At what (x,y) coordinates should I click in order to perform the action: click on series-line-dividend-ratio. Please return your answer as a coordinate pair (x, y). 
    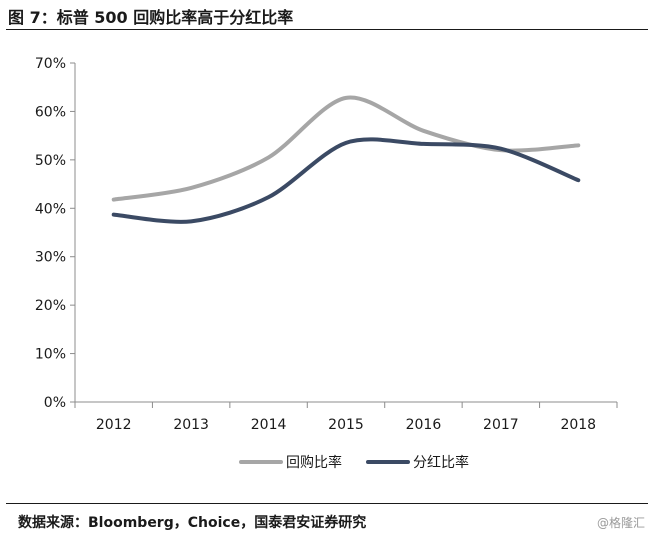
    Looking at the image, I should click on (346, 180).